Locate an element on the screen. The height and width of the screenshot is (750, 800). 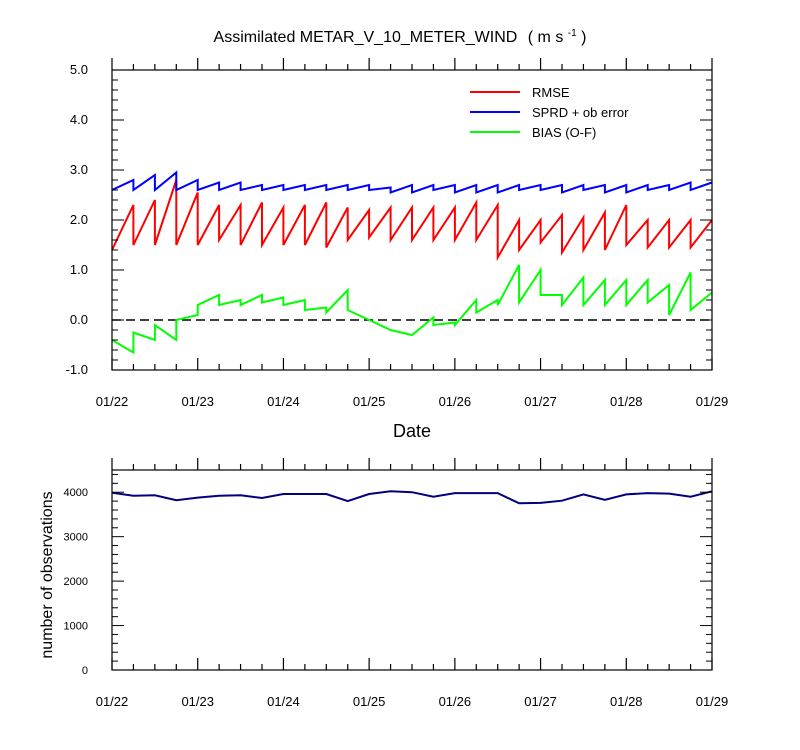
chart-title-units-end: ) is located at coordinates (583, 37).